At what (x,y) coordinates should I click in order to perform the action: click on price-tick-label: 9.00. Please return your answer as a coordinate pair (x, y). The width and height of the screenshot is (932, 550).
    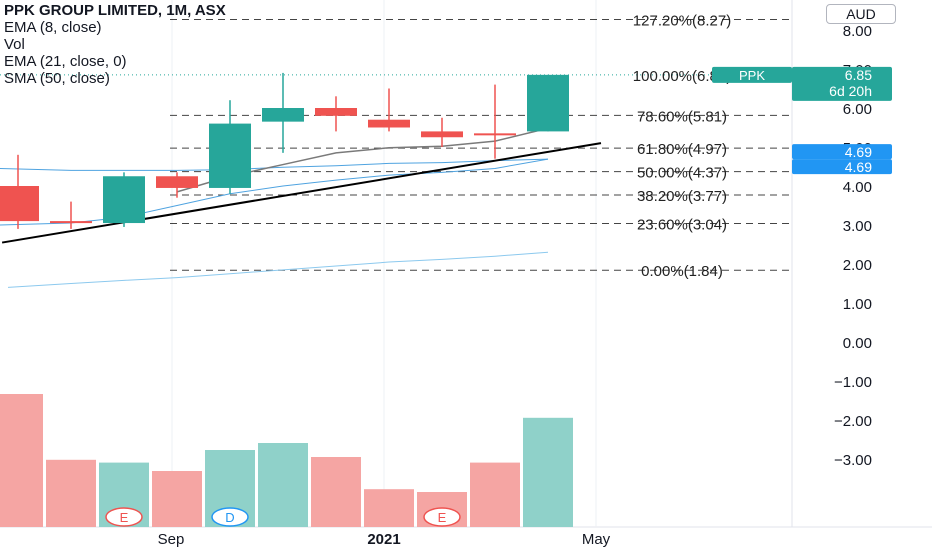
    Looking at the image, I should click on (857, 0).